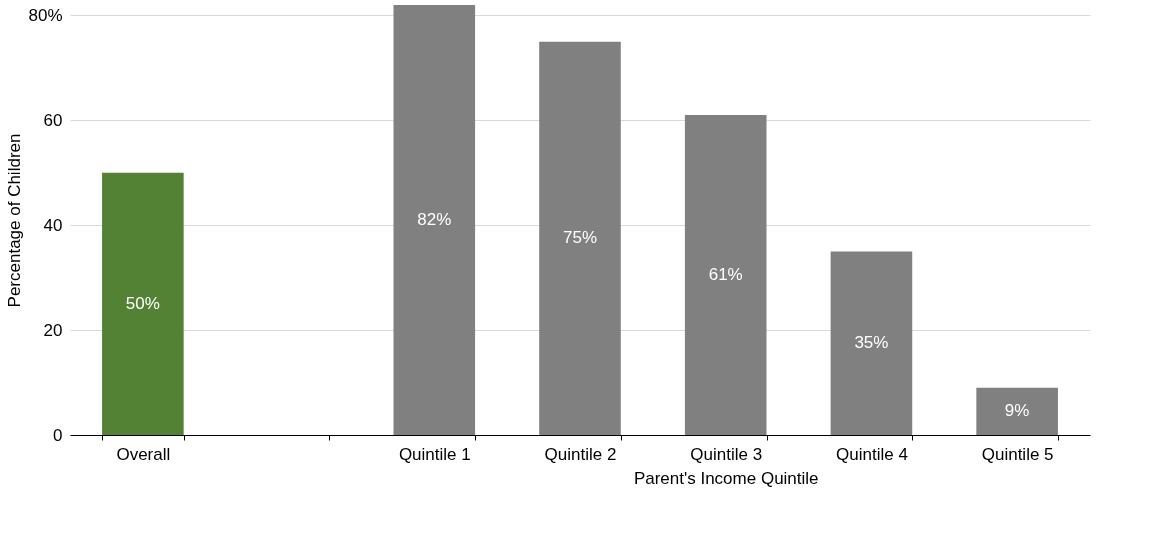  What do you see at coordinates (726, 454) in the screenshot?
I see `x-tick-label: Quintile 3` at bounding box center [726, 454].